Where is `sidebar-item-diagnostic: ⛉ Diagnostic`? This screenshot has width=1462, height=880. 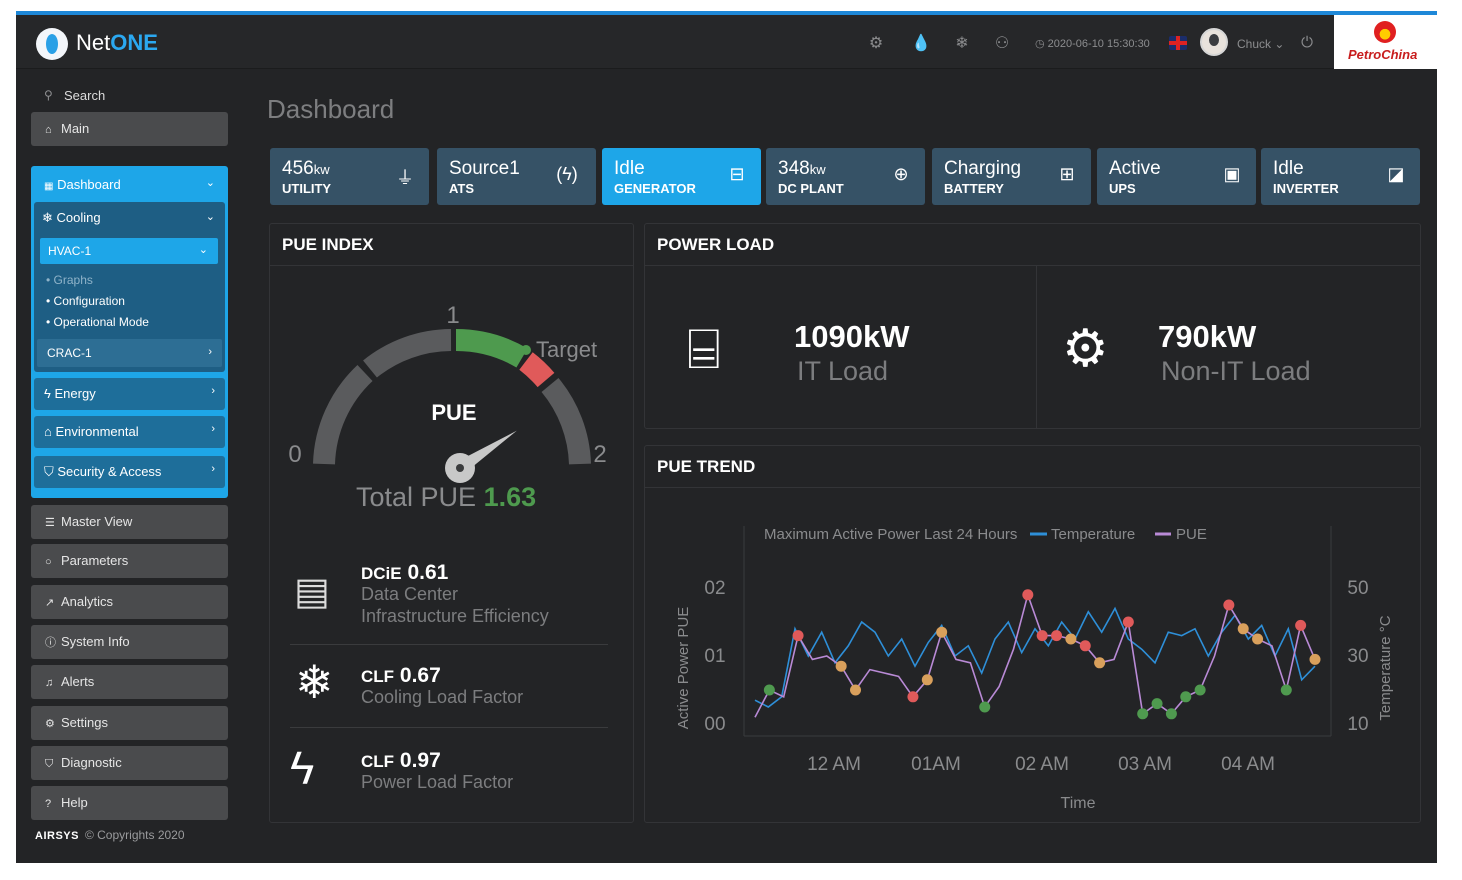
sidebar-item-diagnostic: ⛉ Diagnostic is located at coordinates (129, 763).